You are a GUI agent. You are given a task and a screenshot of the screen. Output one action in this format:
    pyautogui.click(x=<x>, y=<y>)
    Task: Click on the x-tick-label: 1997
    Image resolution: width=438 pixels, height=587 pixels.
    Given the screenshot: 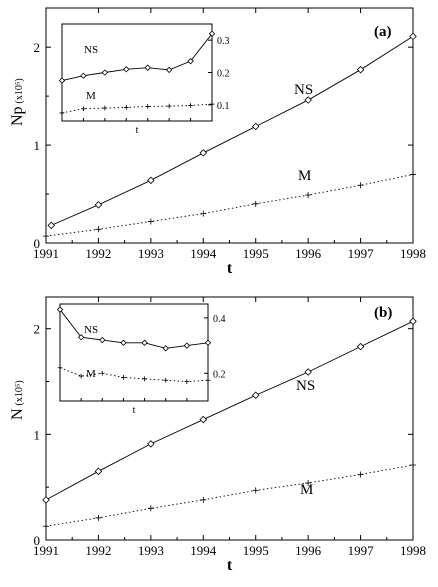 What is the action you would take?
    pyautogui.click(x=361, y=253)
    